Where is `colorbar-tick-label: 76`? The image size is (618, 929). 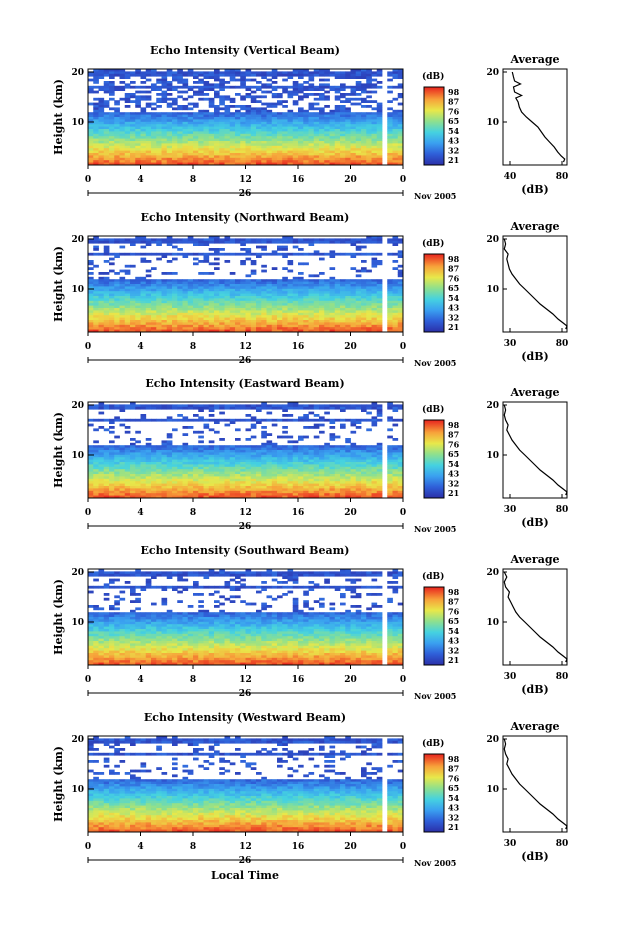 colorbar-tick-label: 76 is located at coordinates (454, 111).